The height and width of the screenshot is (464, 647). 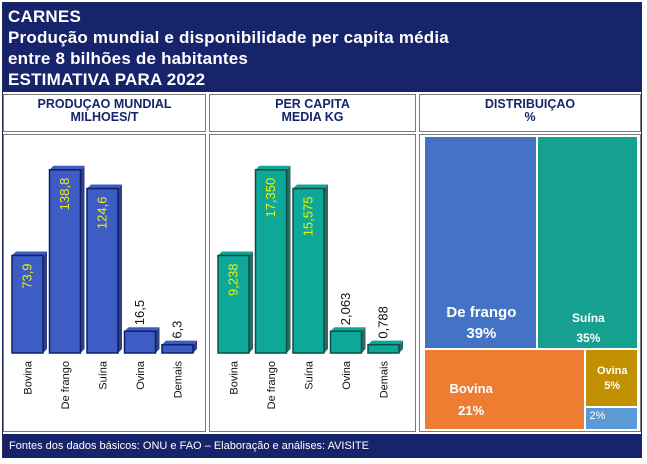 I want to click on percapita-value-label-demais: 0,788, so click(x=383, y=322).